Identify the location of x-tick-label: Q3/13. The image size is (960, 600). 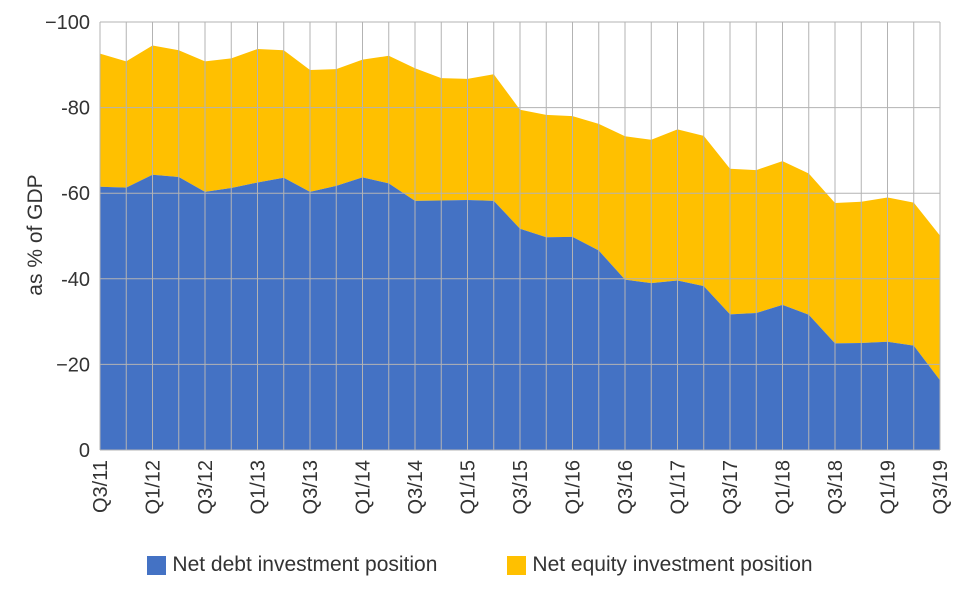
(311, 487).